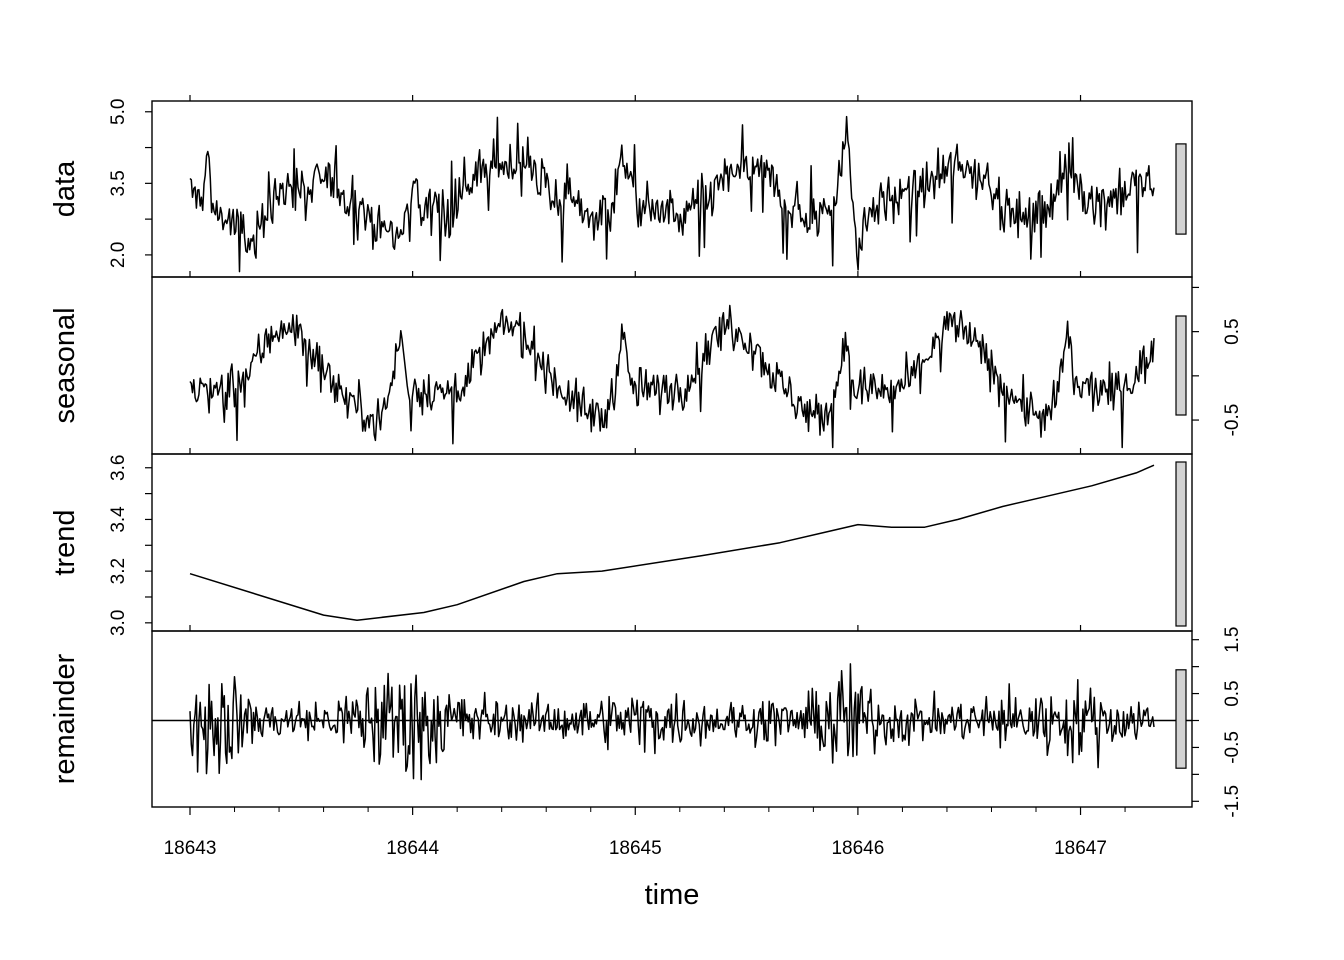 The height and width of the screenshot is (960, 1344). I want to click on trend-y-tick-label: 3.6, so click(118, 468).